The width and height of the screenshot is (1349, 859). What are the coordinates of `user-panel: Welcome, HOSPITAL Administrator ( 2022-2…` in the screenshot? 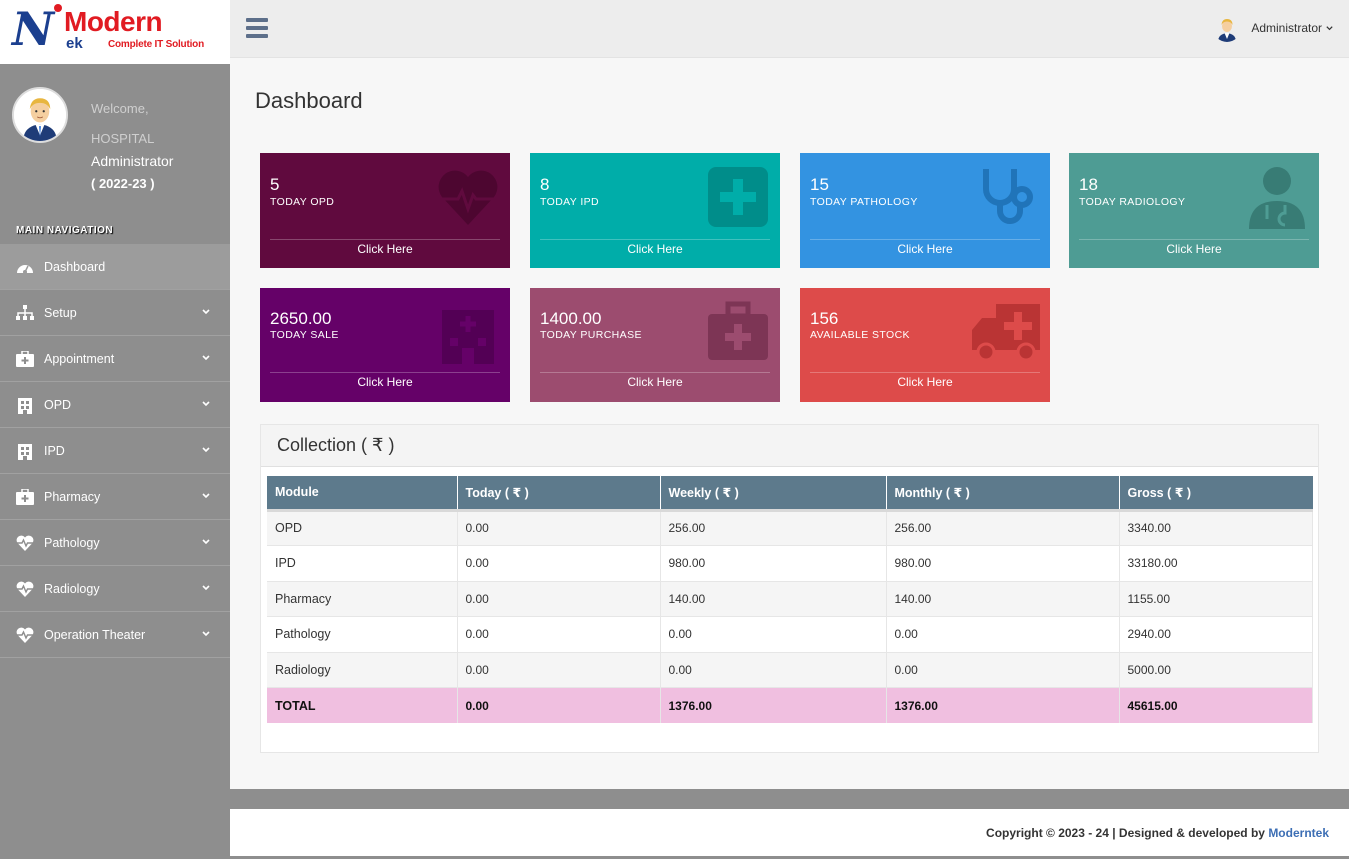 It's located at (115, 139).